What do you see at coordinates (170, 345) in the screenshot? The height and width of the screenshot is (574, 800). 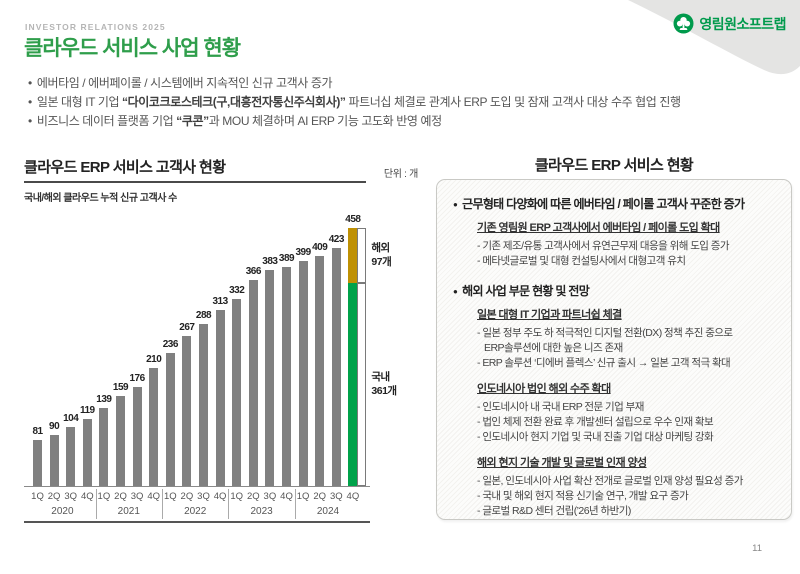 I see `bar-value-label: 236` at bounding box center [170, 345].